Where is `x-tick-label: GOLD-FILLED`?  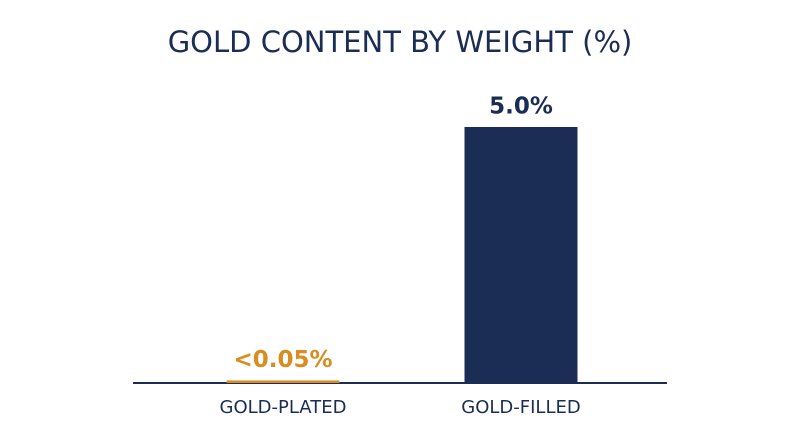
x-tick-label: GOLD-FILLED is located at coordinates (520, 407).